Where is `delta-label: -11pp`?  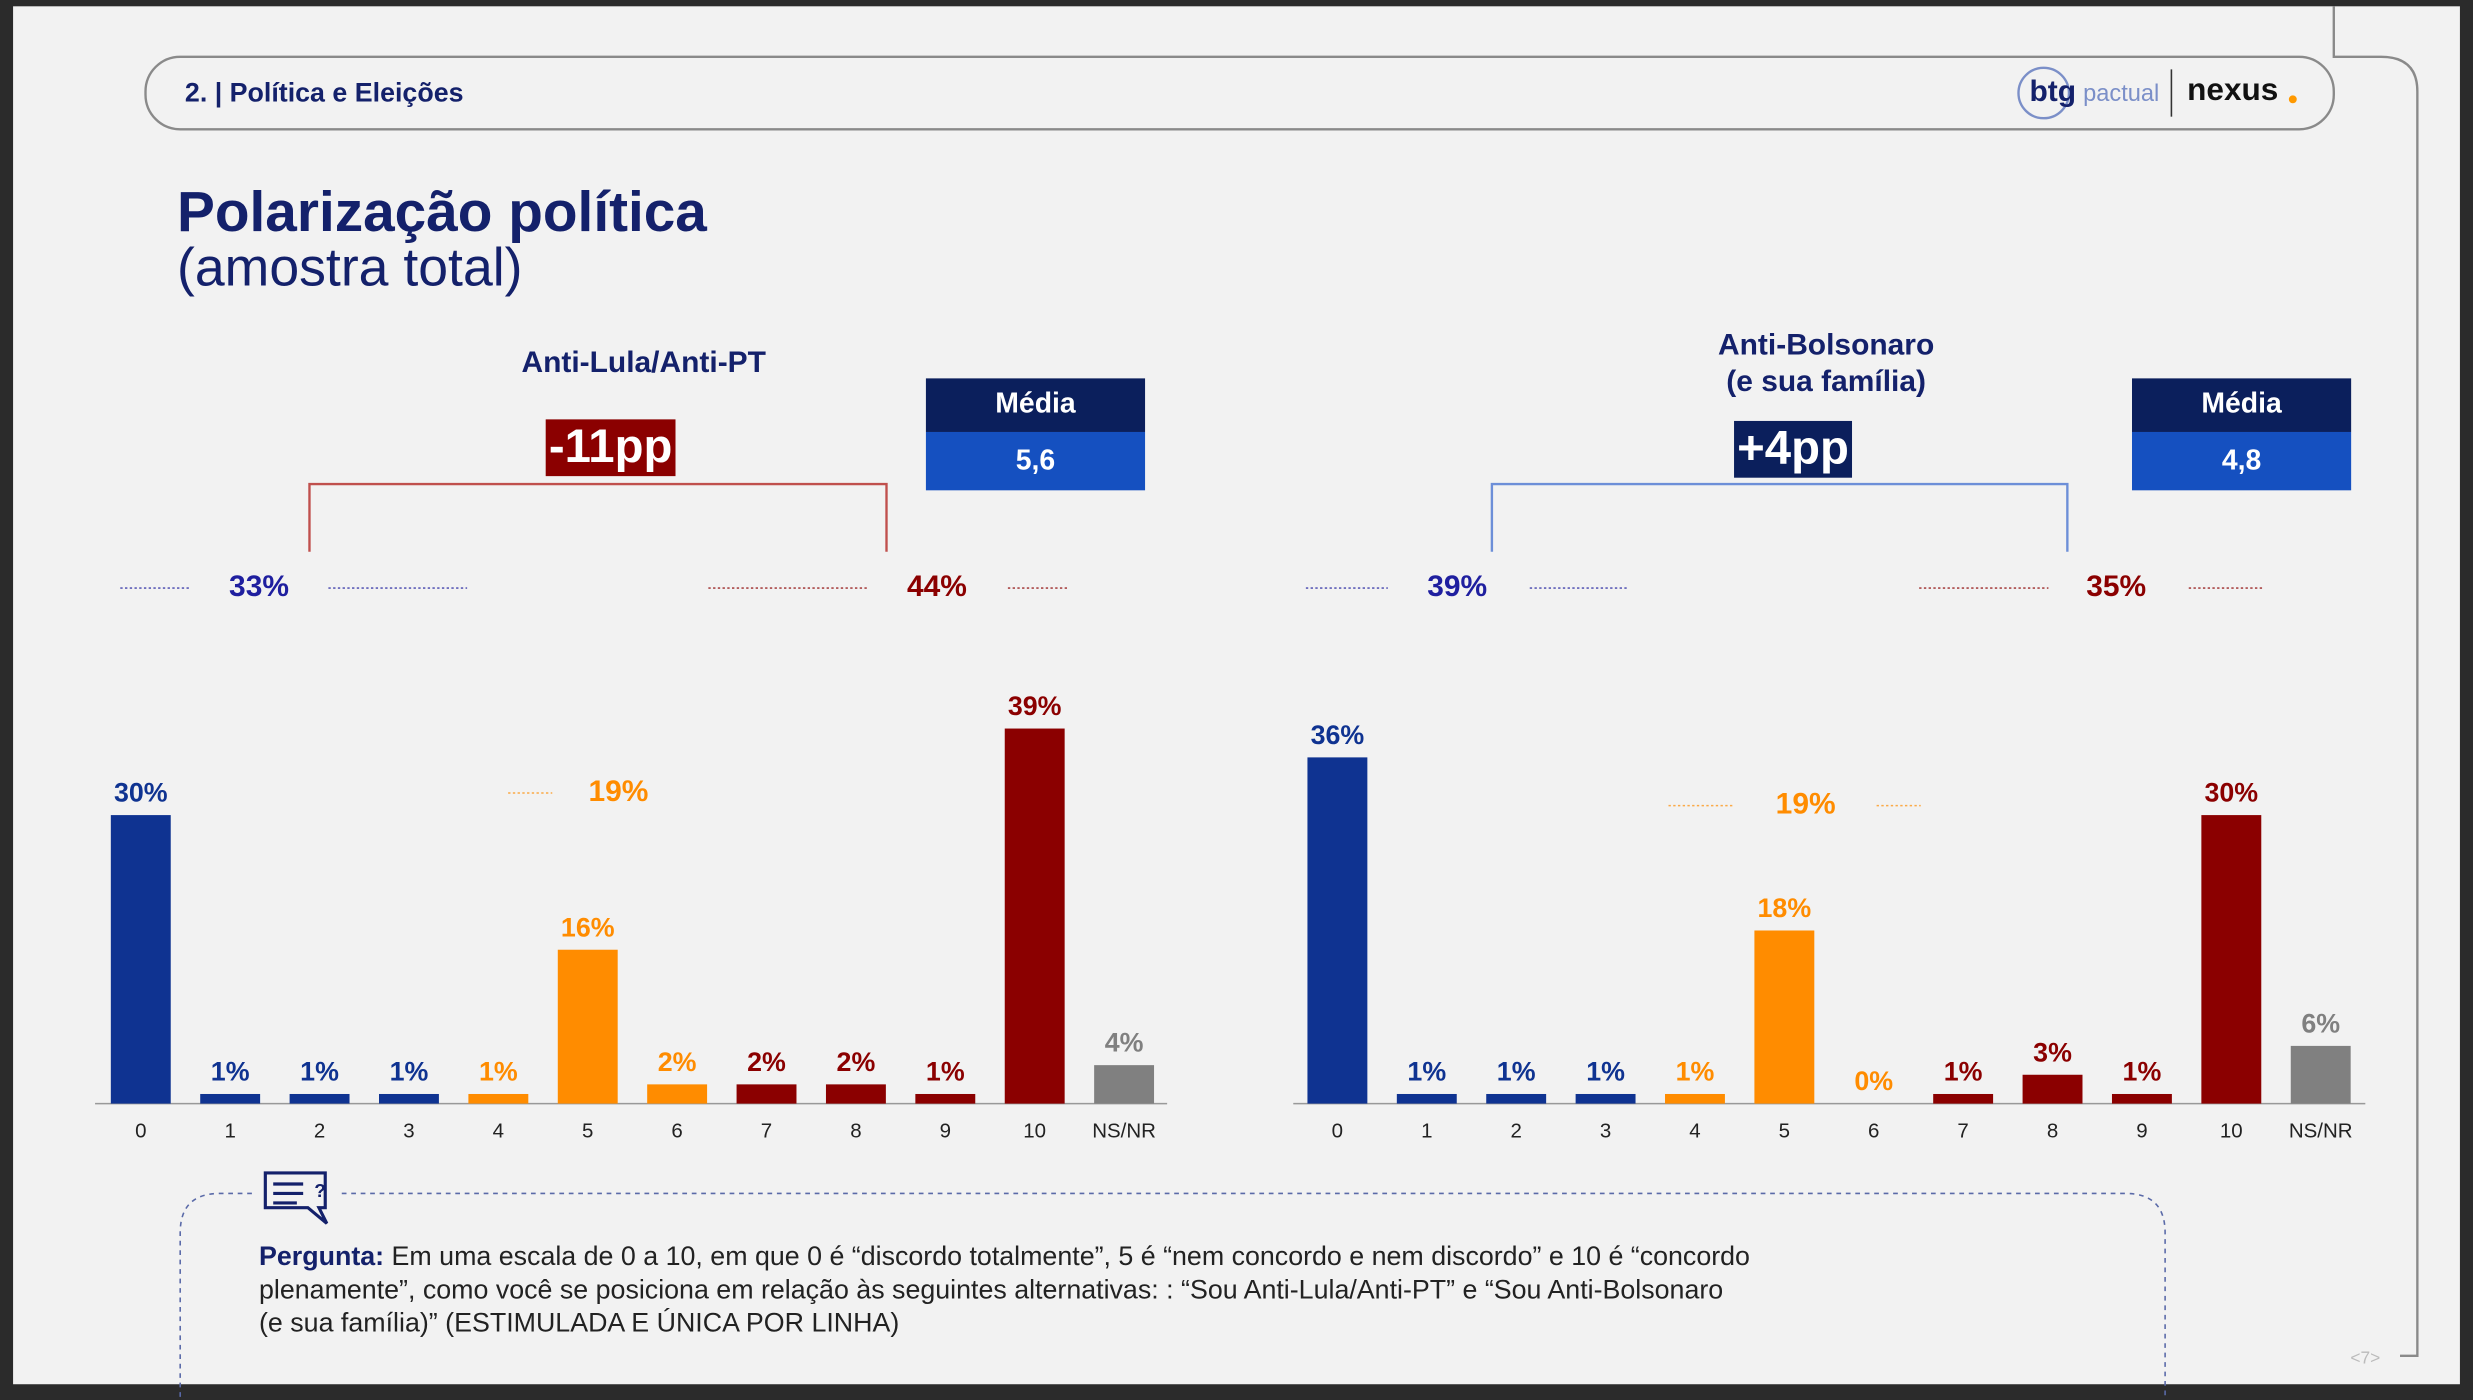
delta-label: -11pp is located at coordinates (611, 446).